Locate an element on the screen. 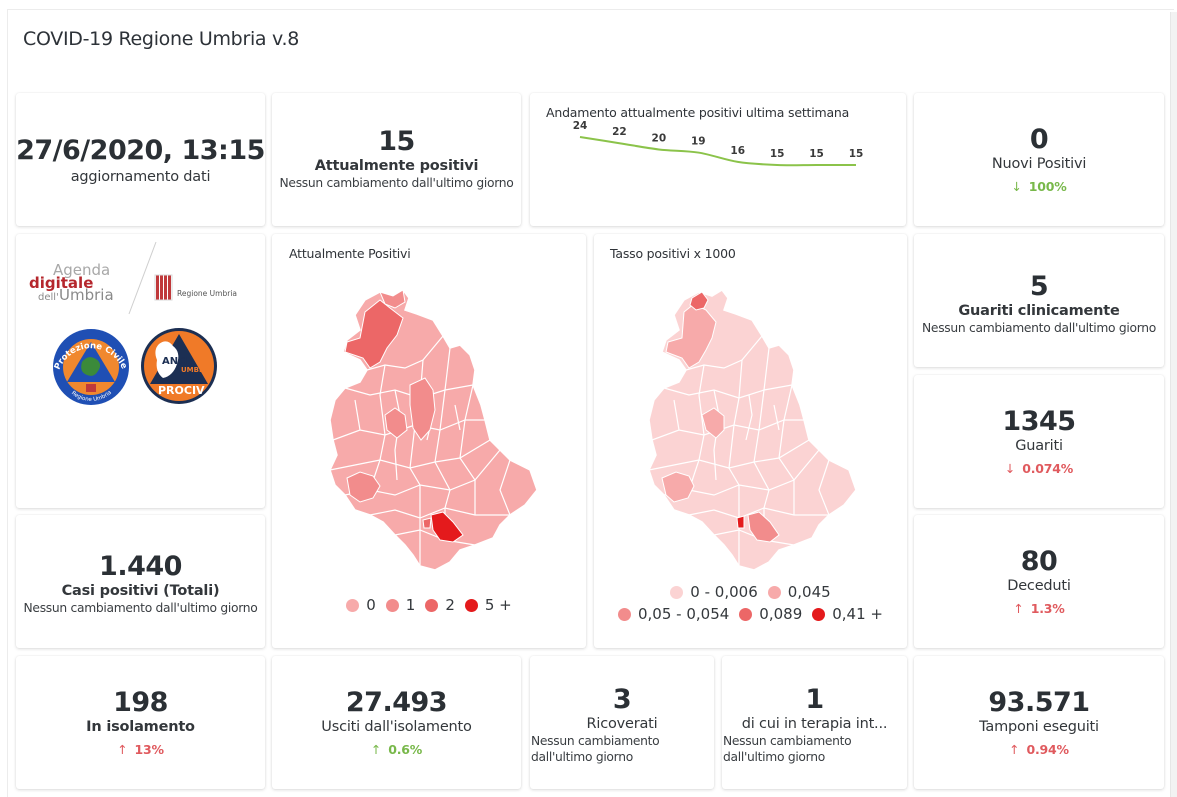  legend-item: 0,05 - 0,054 is located at coordinates (673, 614).